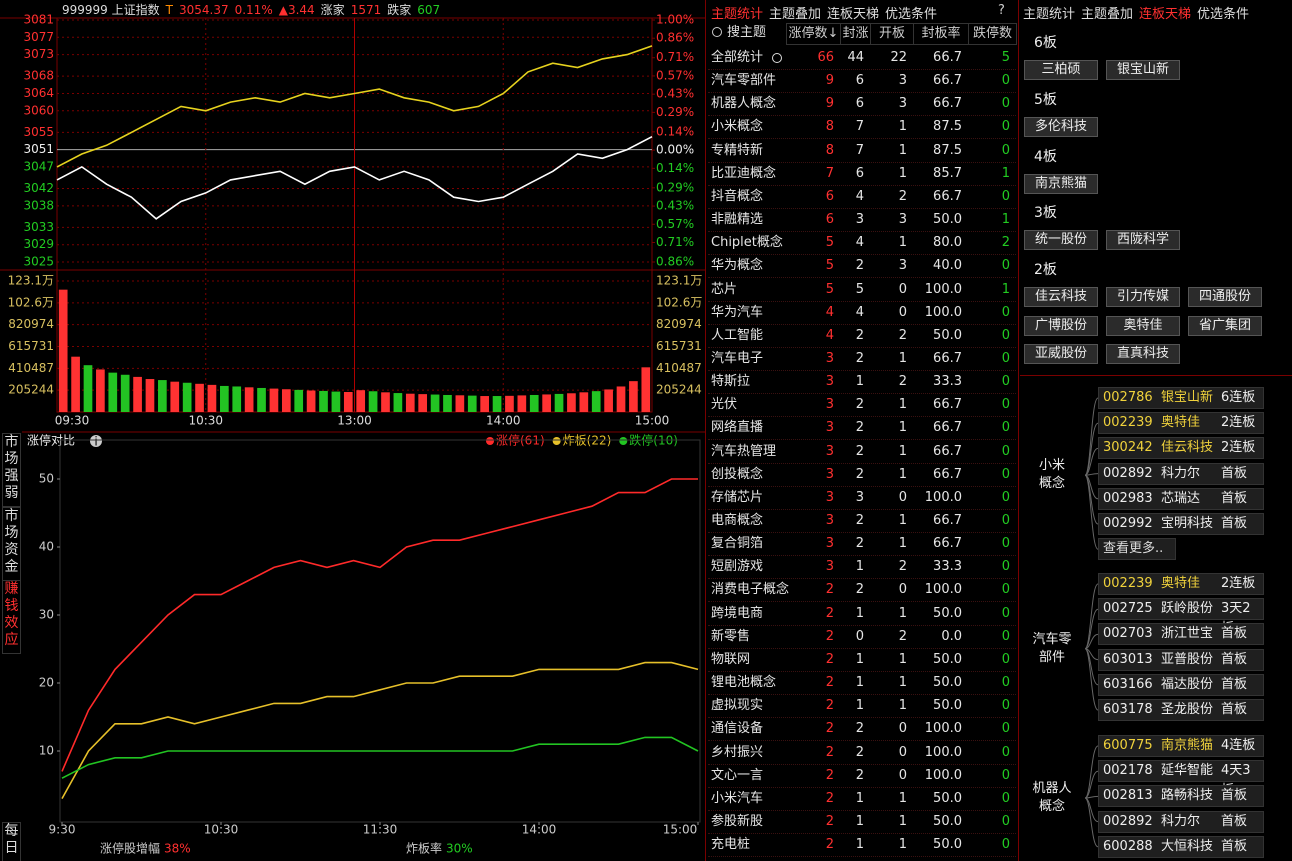 The image size is (1292, 861). I want to click on side-tab: 每日, so click(11, 841).